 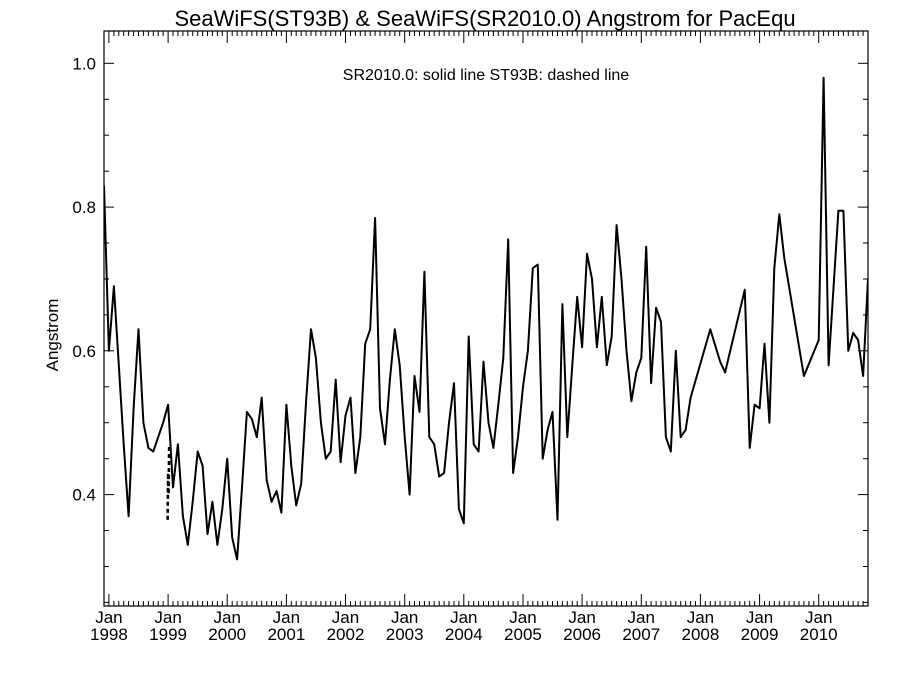 I want to click on x-tick-label-year: 2006, so click(x=582, y=634).